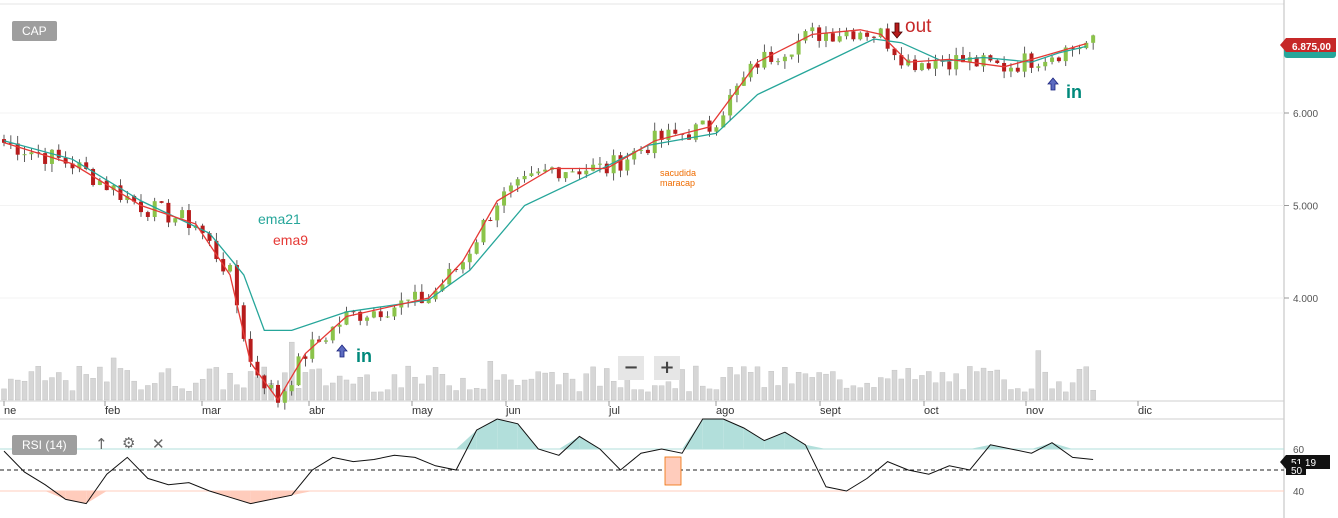  What do you see at coordinates (897, 30) in the screenshot?
I see `sell-arrow-icon` at bounding box center [897, 30].